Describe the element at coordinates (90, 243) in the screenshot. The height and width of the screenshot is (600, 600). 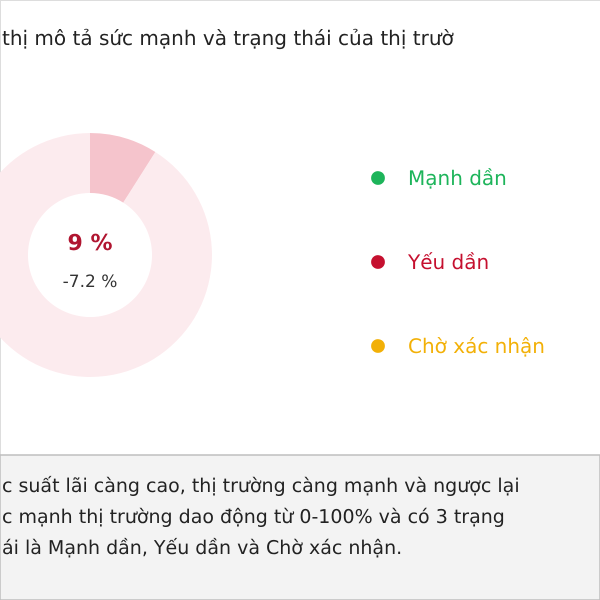
I see `text: 9 %` at that location.